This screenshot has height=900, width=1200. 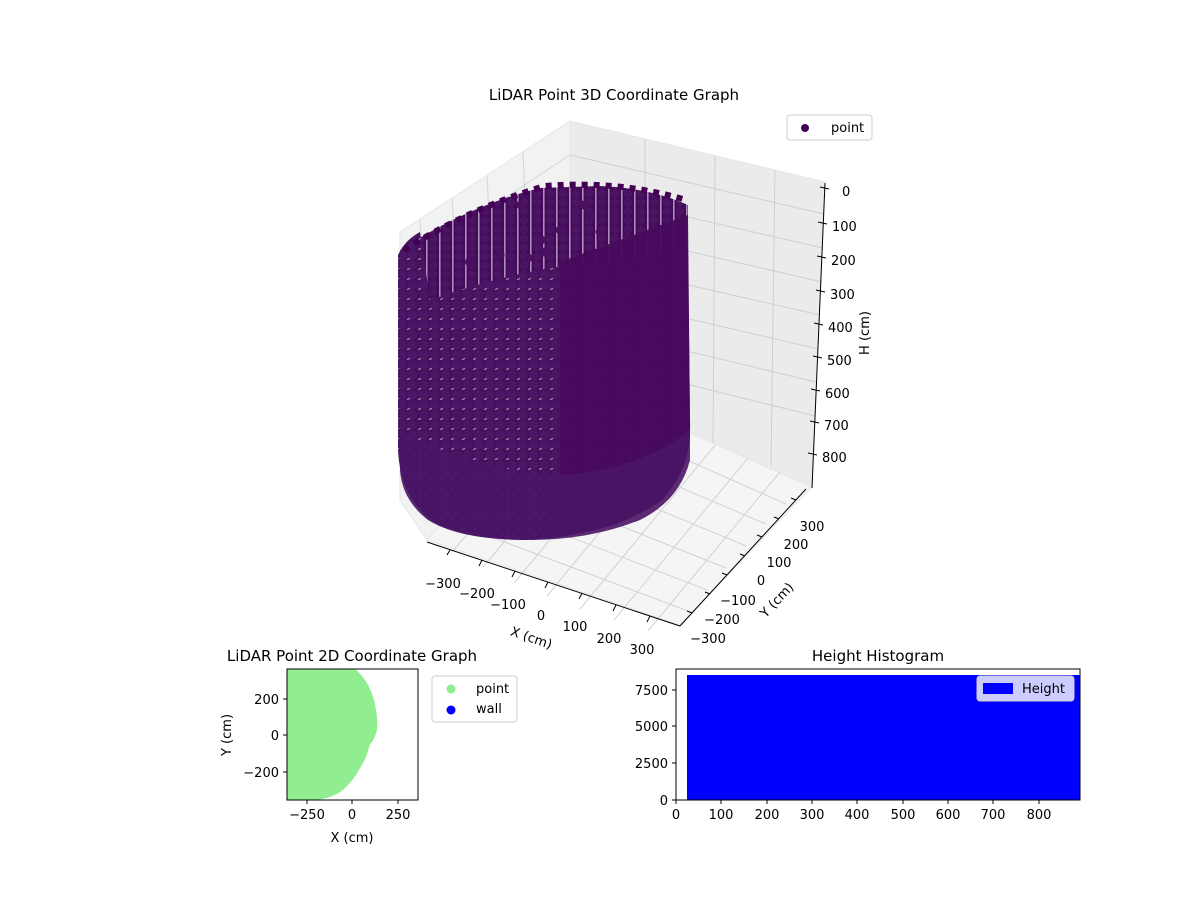 I want to click on legend-box-3d, so click(x=829, y=127).